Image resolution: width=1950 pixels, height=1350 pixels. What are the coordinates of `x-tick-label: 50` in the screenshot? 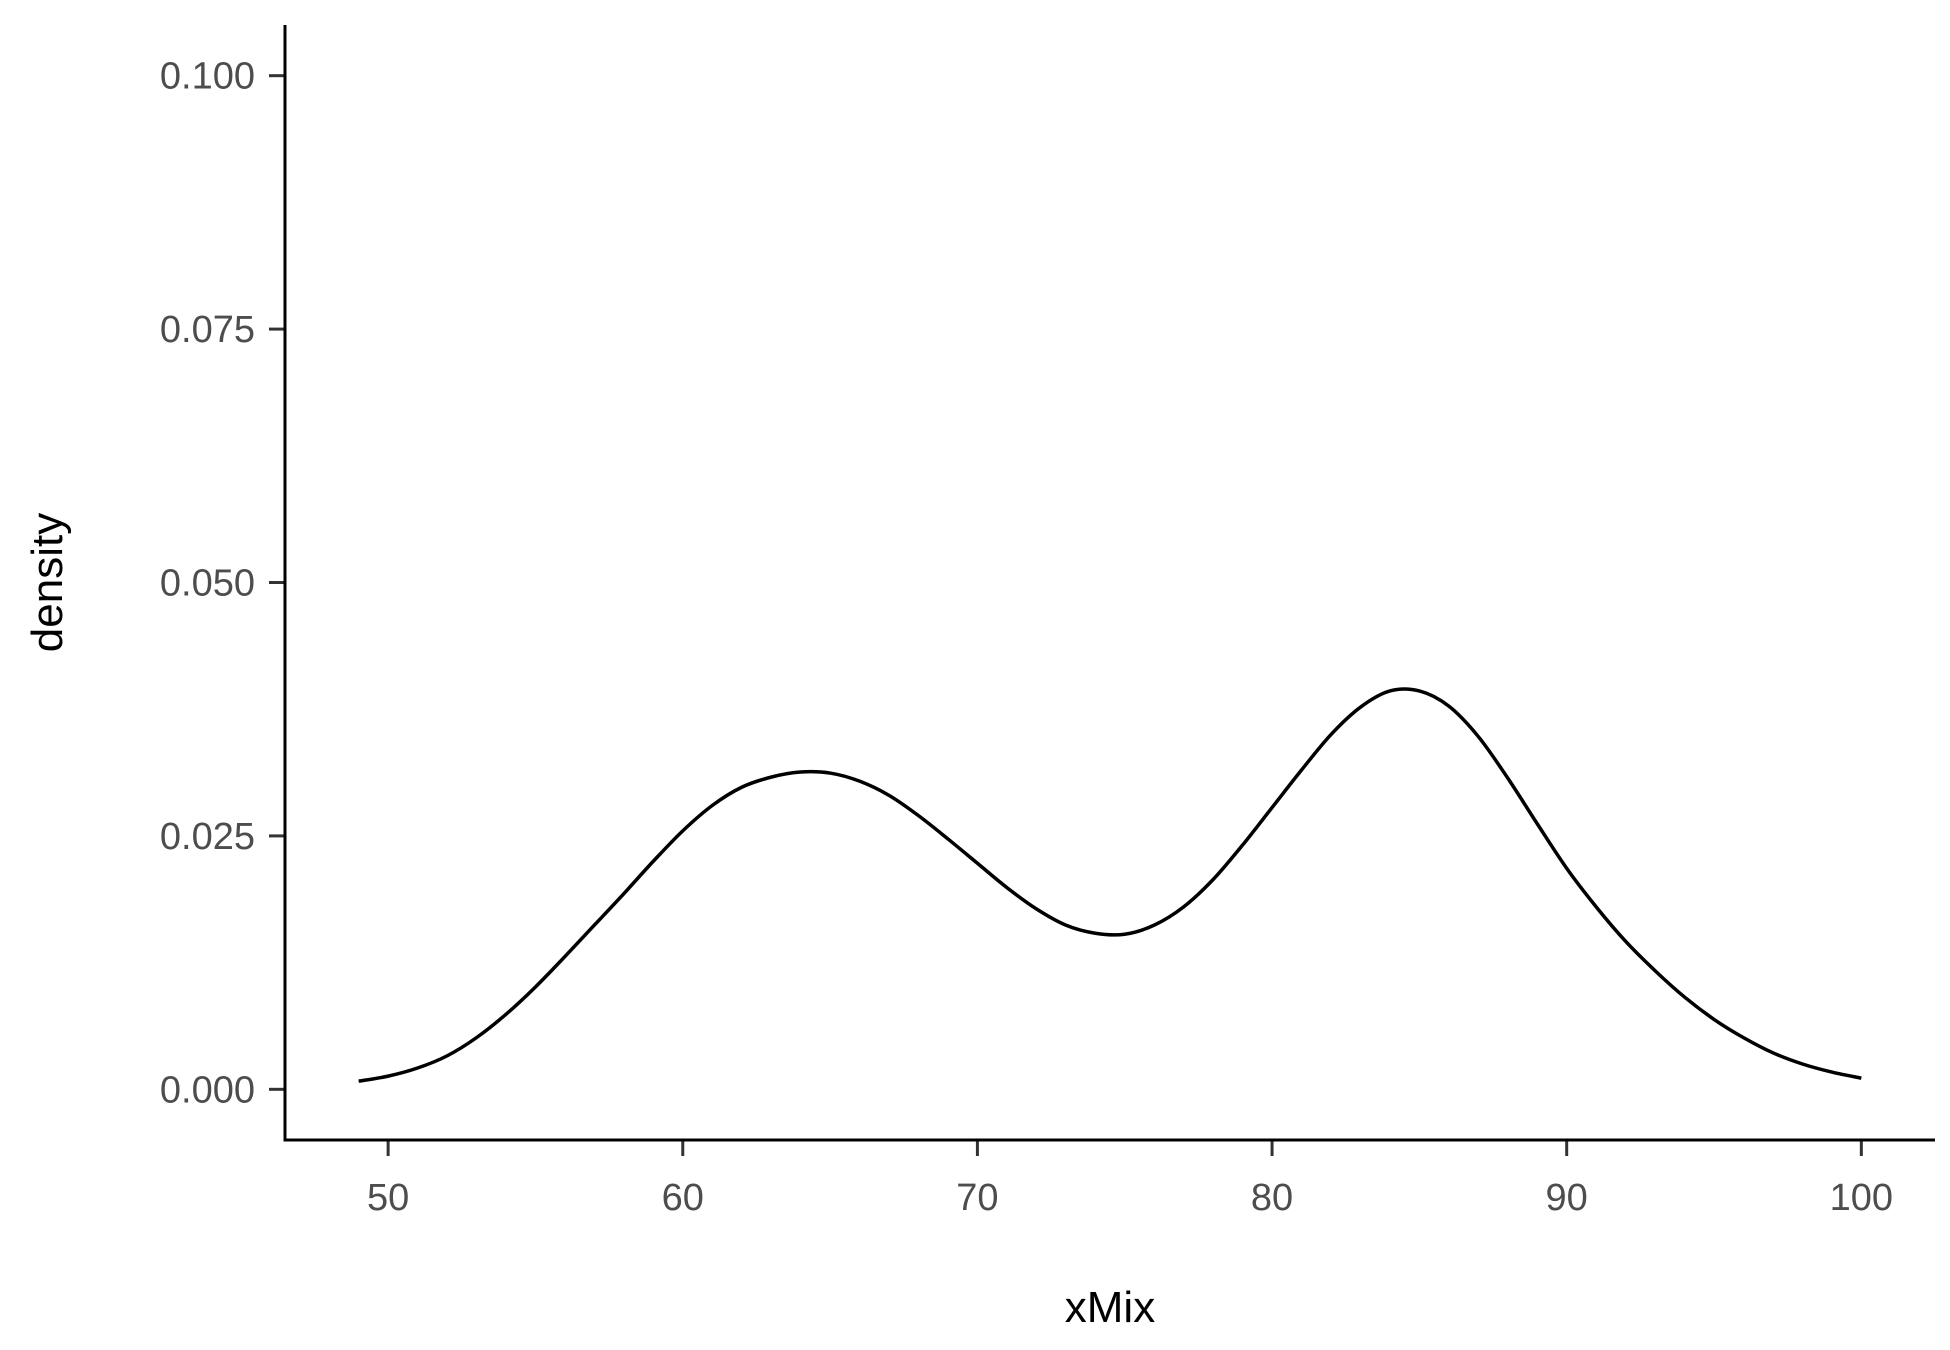 It's located at (388, 1198).